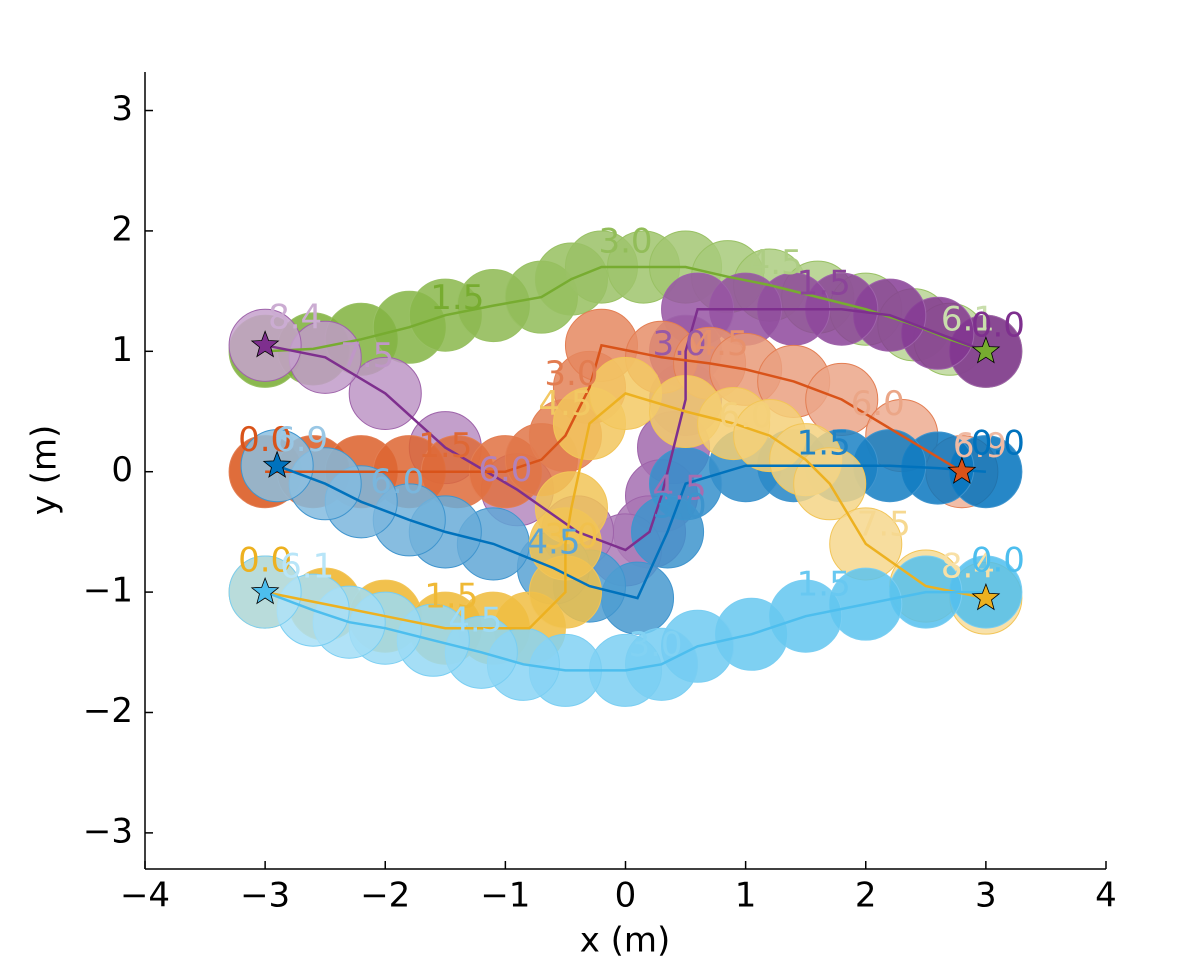 This screenshot has width=1196, height=973. I want to click on x-tick-label: 4, so click(1106, 896).